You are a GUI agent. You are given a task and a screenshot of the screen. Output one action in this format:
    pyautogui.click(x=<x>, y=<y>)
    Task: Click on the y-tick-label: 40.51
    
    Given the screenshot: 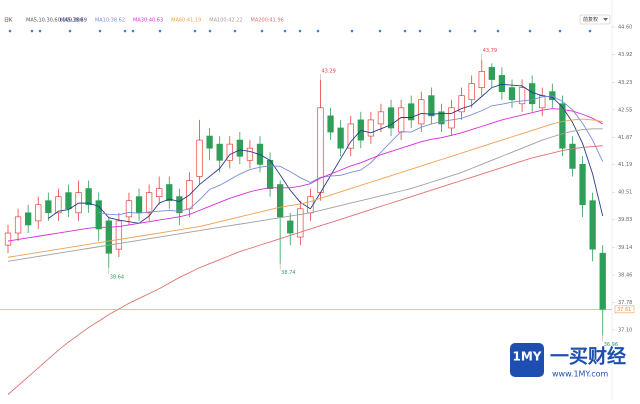 What is the action you would take?
    pyautogui.click(x=625, y=193)
    